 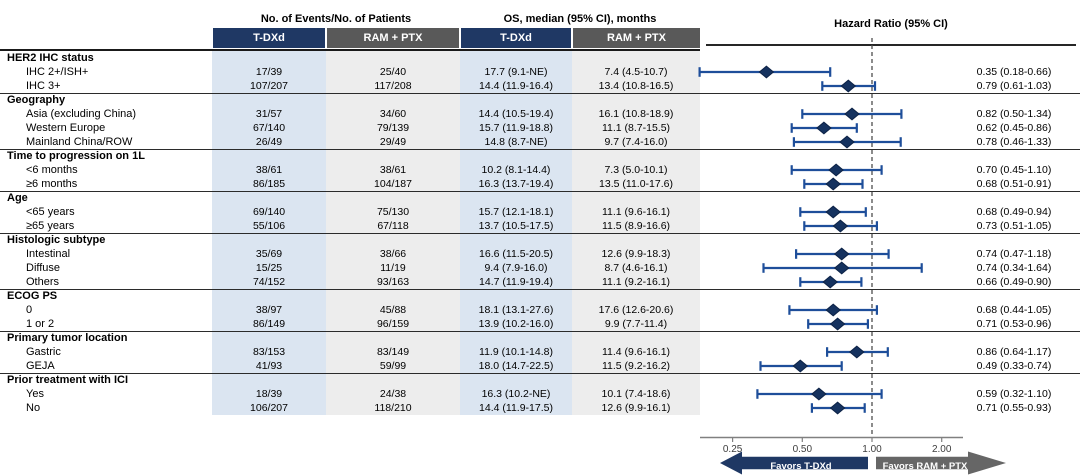 What do you see at coordinates (81, 114) in the screenshot?
I see `row-label: Asia (excluding China)` at bounding box center [81, 114].